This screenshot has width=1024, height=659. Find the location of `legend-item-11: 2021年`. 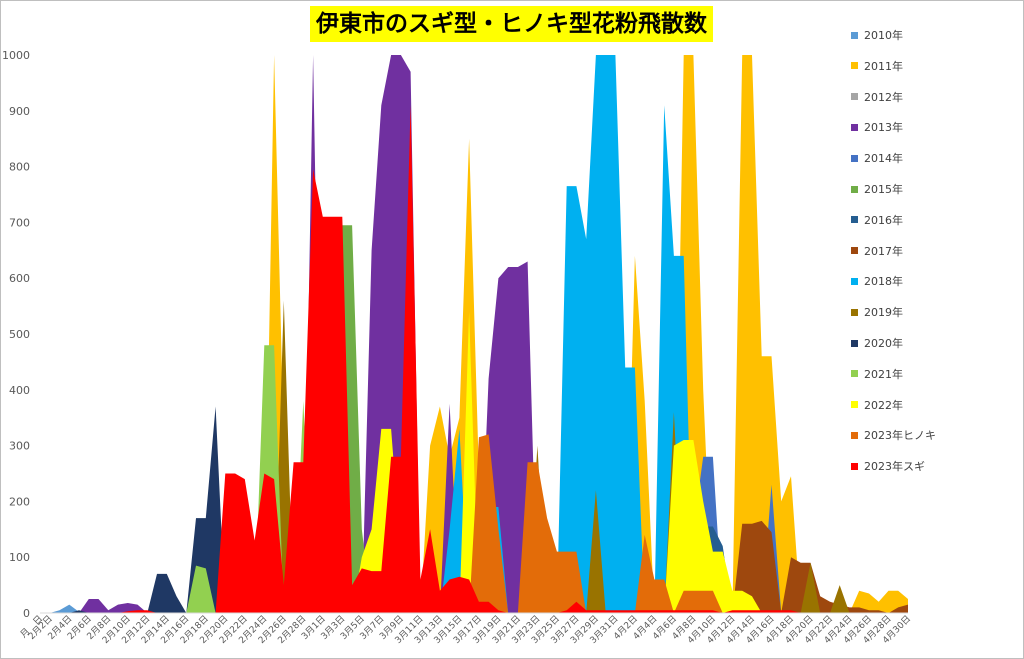

legend-item-11: 2021年 is located at coordinates (877, 374).